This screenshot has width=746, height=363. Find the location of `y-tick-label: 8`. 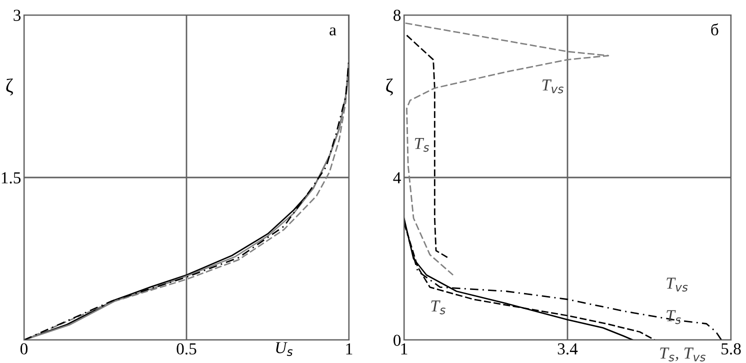

y-tick-label: 8 is located at coordinates (397, 15).